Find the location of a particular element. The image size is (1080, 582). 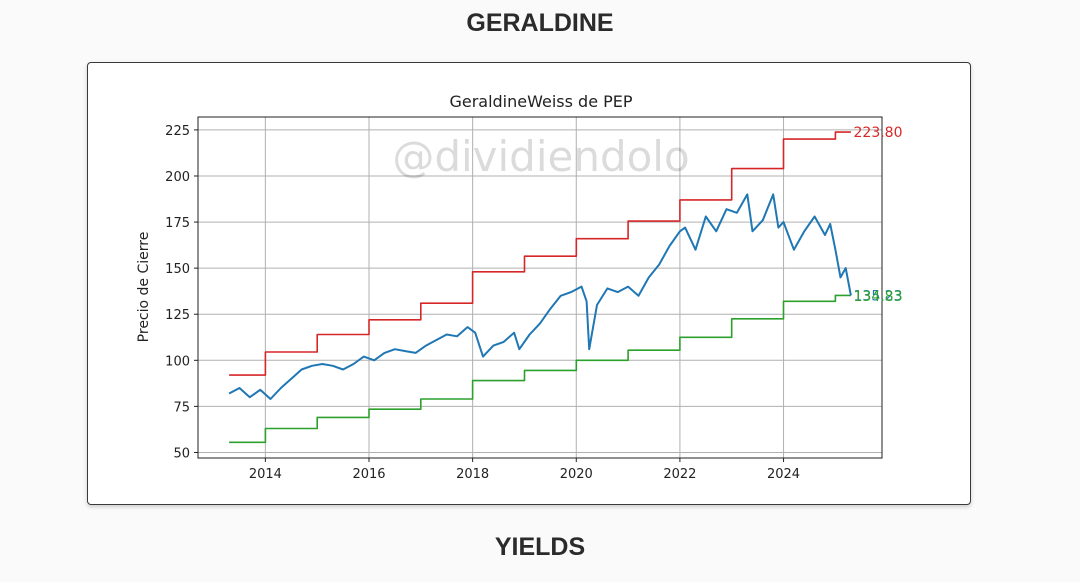

lower-band-line is located at coordinates (540, 369).